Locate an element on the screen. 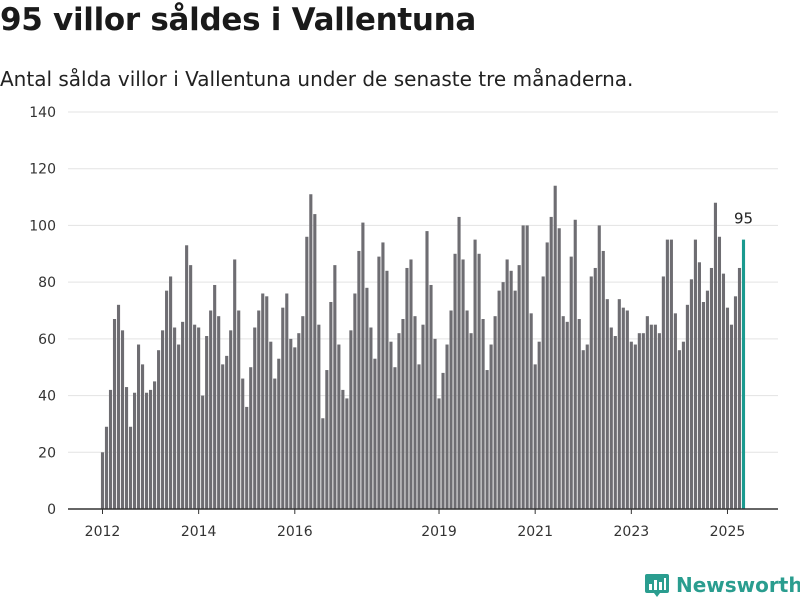  brand-logo: Newsworthy is located at coordinates (722, 585).